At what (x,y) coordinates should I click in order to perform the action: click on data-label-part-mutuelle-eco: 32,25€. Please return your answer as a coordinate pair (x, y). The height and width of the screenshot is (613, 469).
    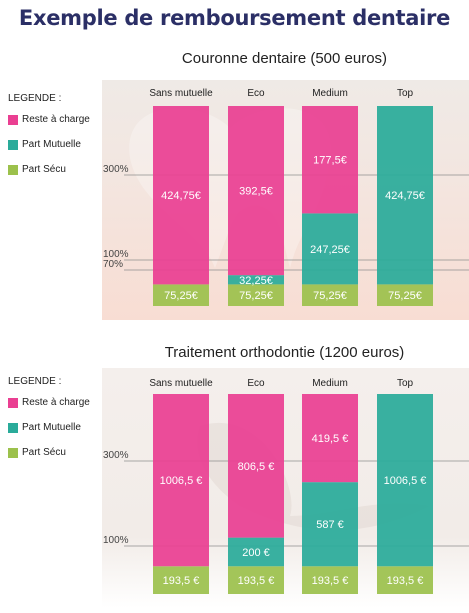
    Looking at the image, I should click on (256, 281).